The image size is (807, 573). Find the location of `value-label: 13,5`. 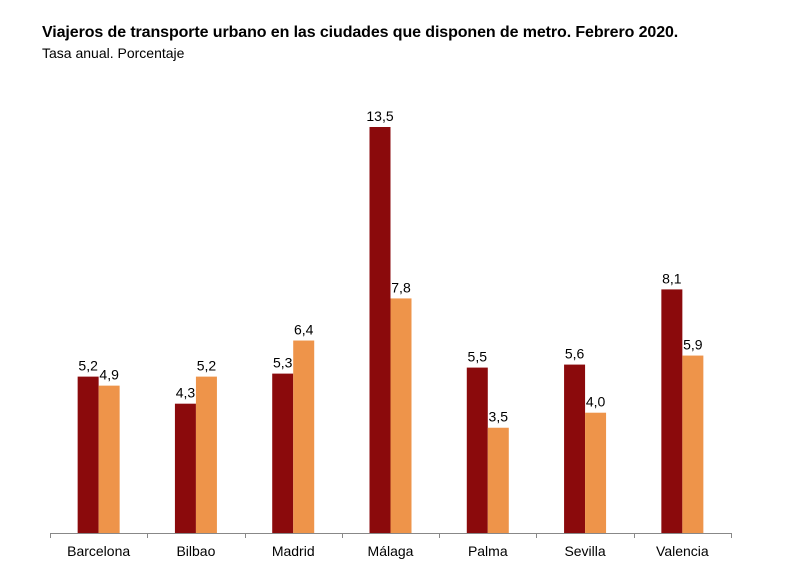

value-label: 13,5 is located at coordinates (379, 116).